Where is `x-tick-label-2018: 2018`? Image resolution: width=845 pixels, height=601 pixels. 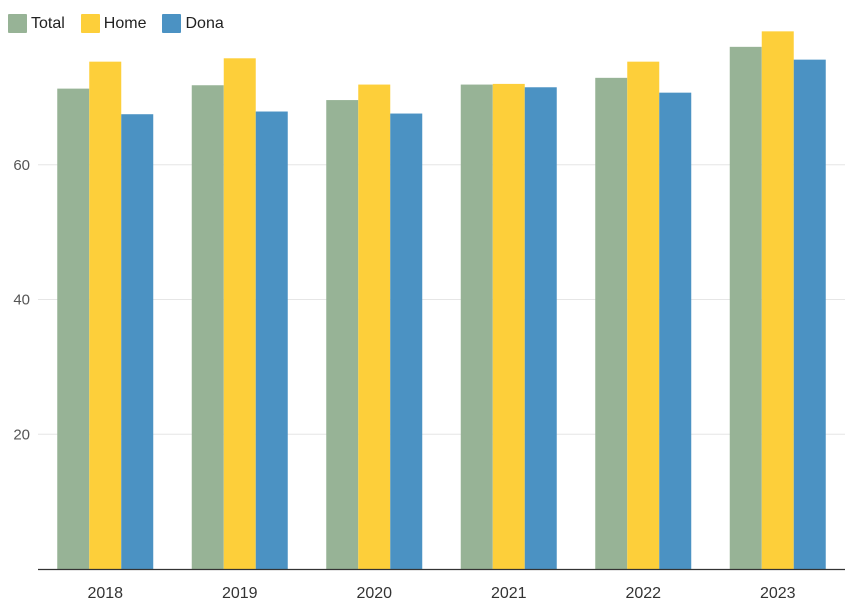 x-tick-label-2018: 2018 is located at coordinates (105, 593).